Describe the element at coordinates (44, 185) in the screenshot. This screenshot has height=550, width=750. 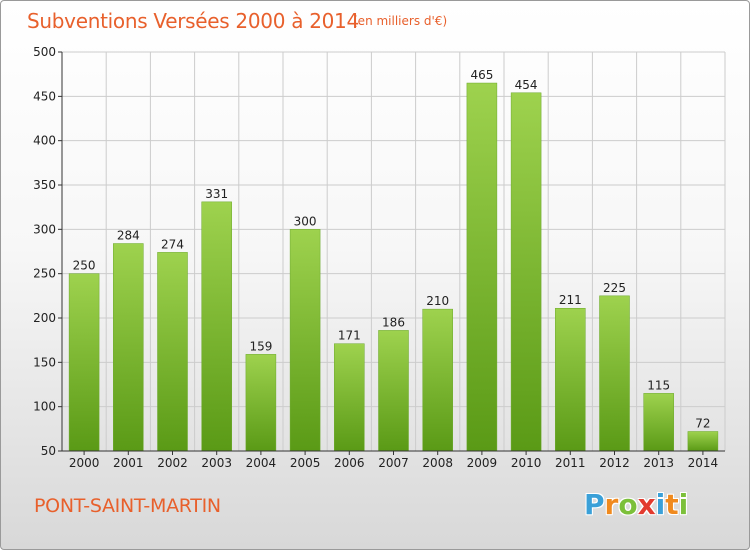
I see `y-tick-label: 350` at that location.